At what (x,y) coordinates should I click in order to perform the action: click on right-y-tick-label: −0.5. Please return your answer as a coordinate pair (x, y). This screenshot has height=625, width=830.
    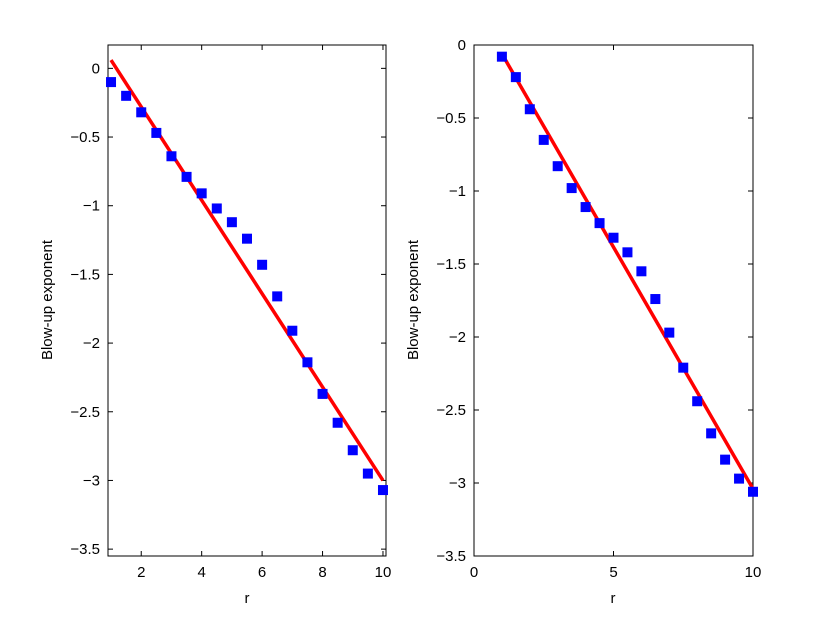
    Looking at the image, I should click on (451, 118).